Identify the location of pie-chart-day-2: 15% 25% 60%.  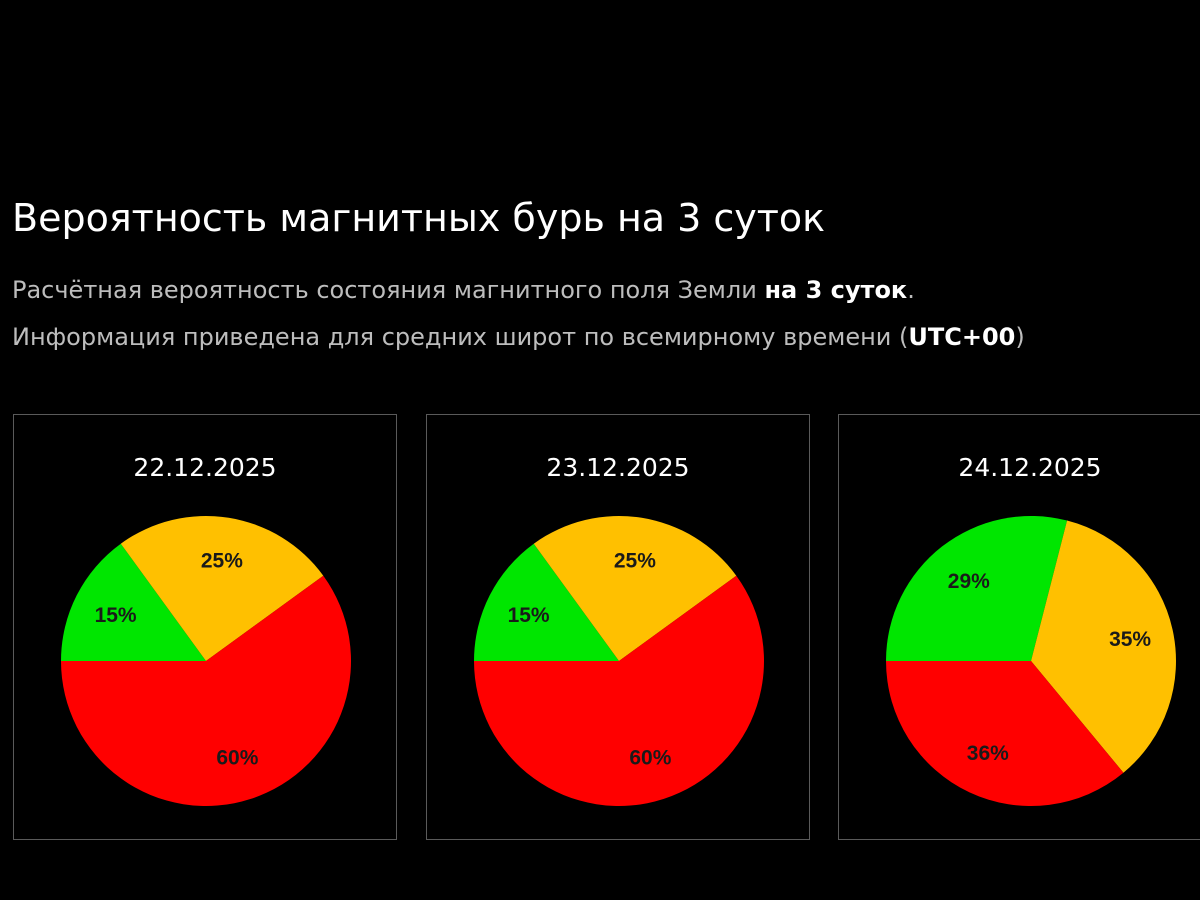
(619, 660).